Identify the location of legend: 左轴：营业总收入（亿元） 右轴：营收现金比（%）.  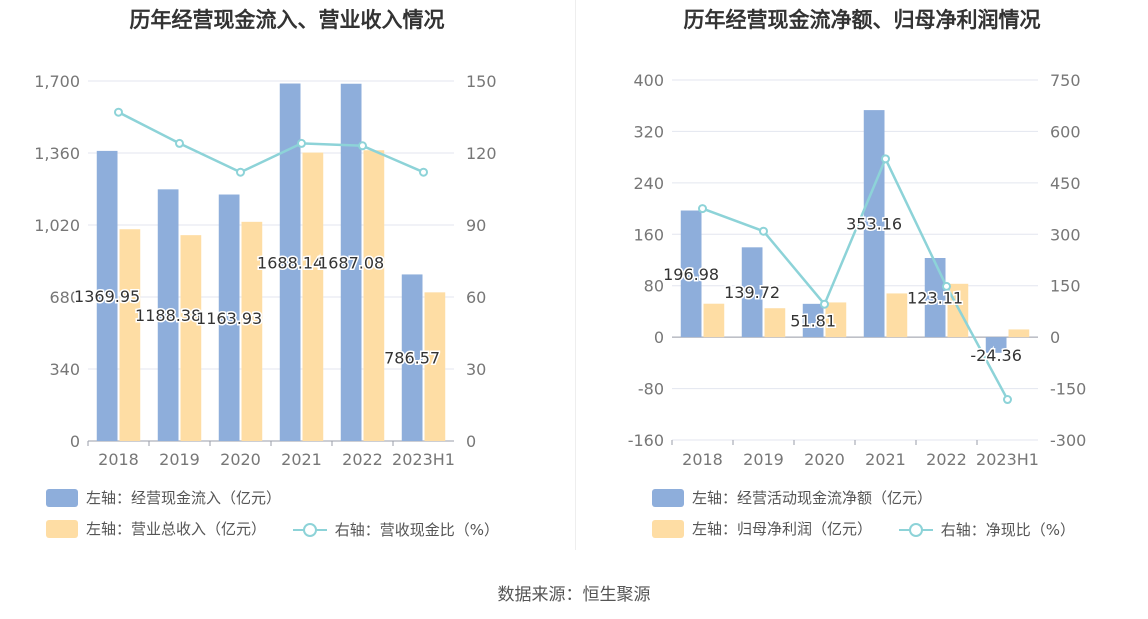
(283, 530).